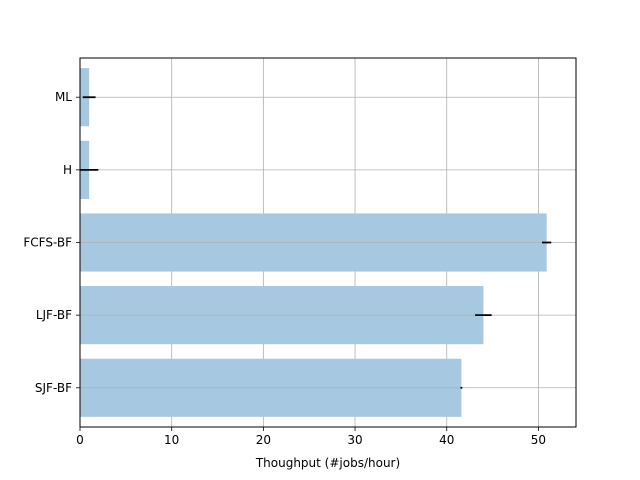 Image resolution: width=640 pixels, height=480 pixels. What do you see at coordinates (311, 437) in the screenshot?
I see `x-axis-ticks: 0 10 20 30 40 50` at bounding box center [311, 437].